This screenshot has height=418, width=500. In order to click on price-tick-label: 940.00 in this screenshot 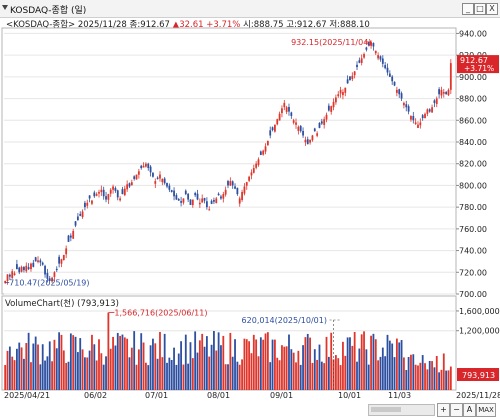, I will do `click(473, 33)`.